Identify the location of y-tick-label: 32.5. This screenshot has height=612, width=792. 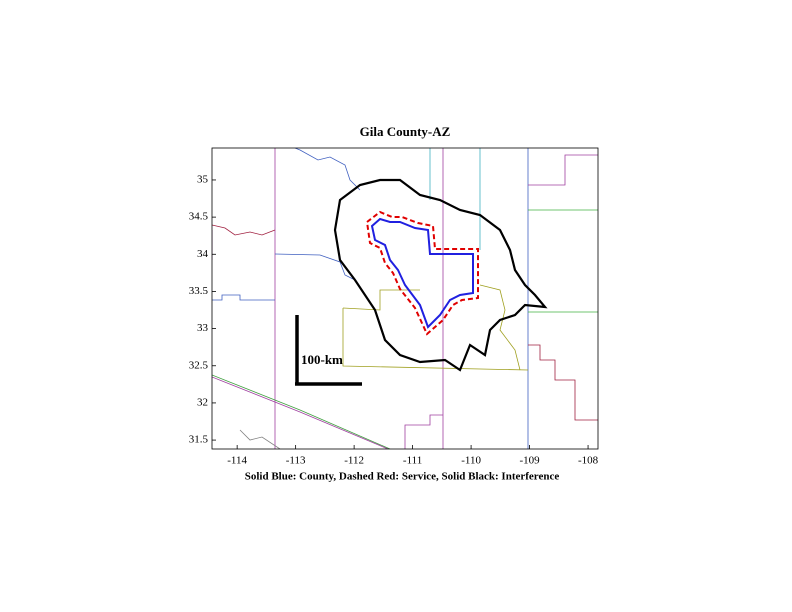
(199, 365).